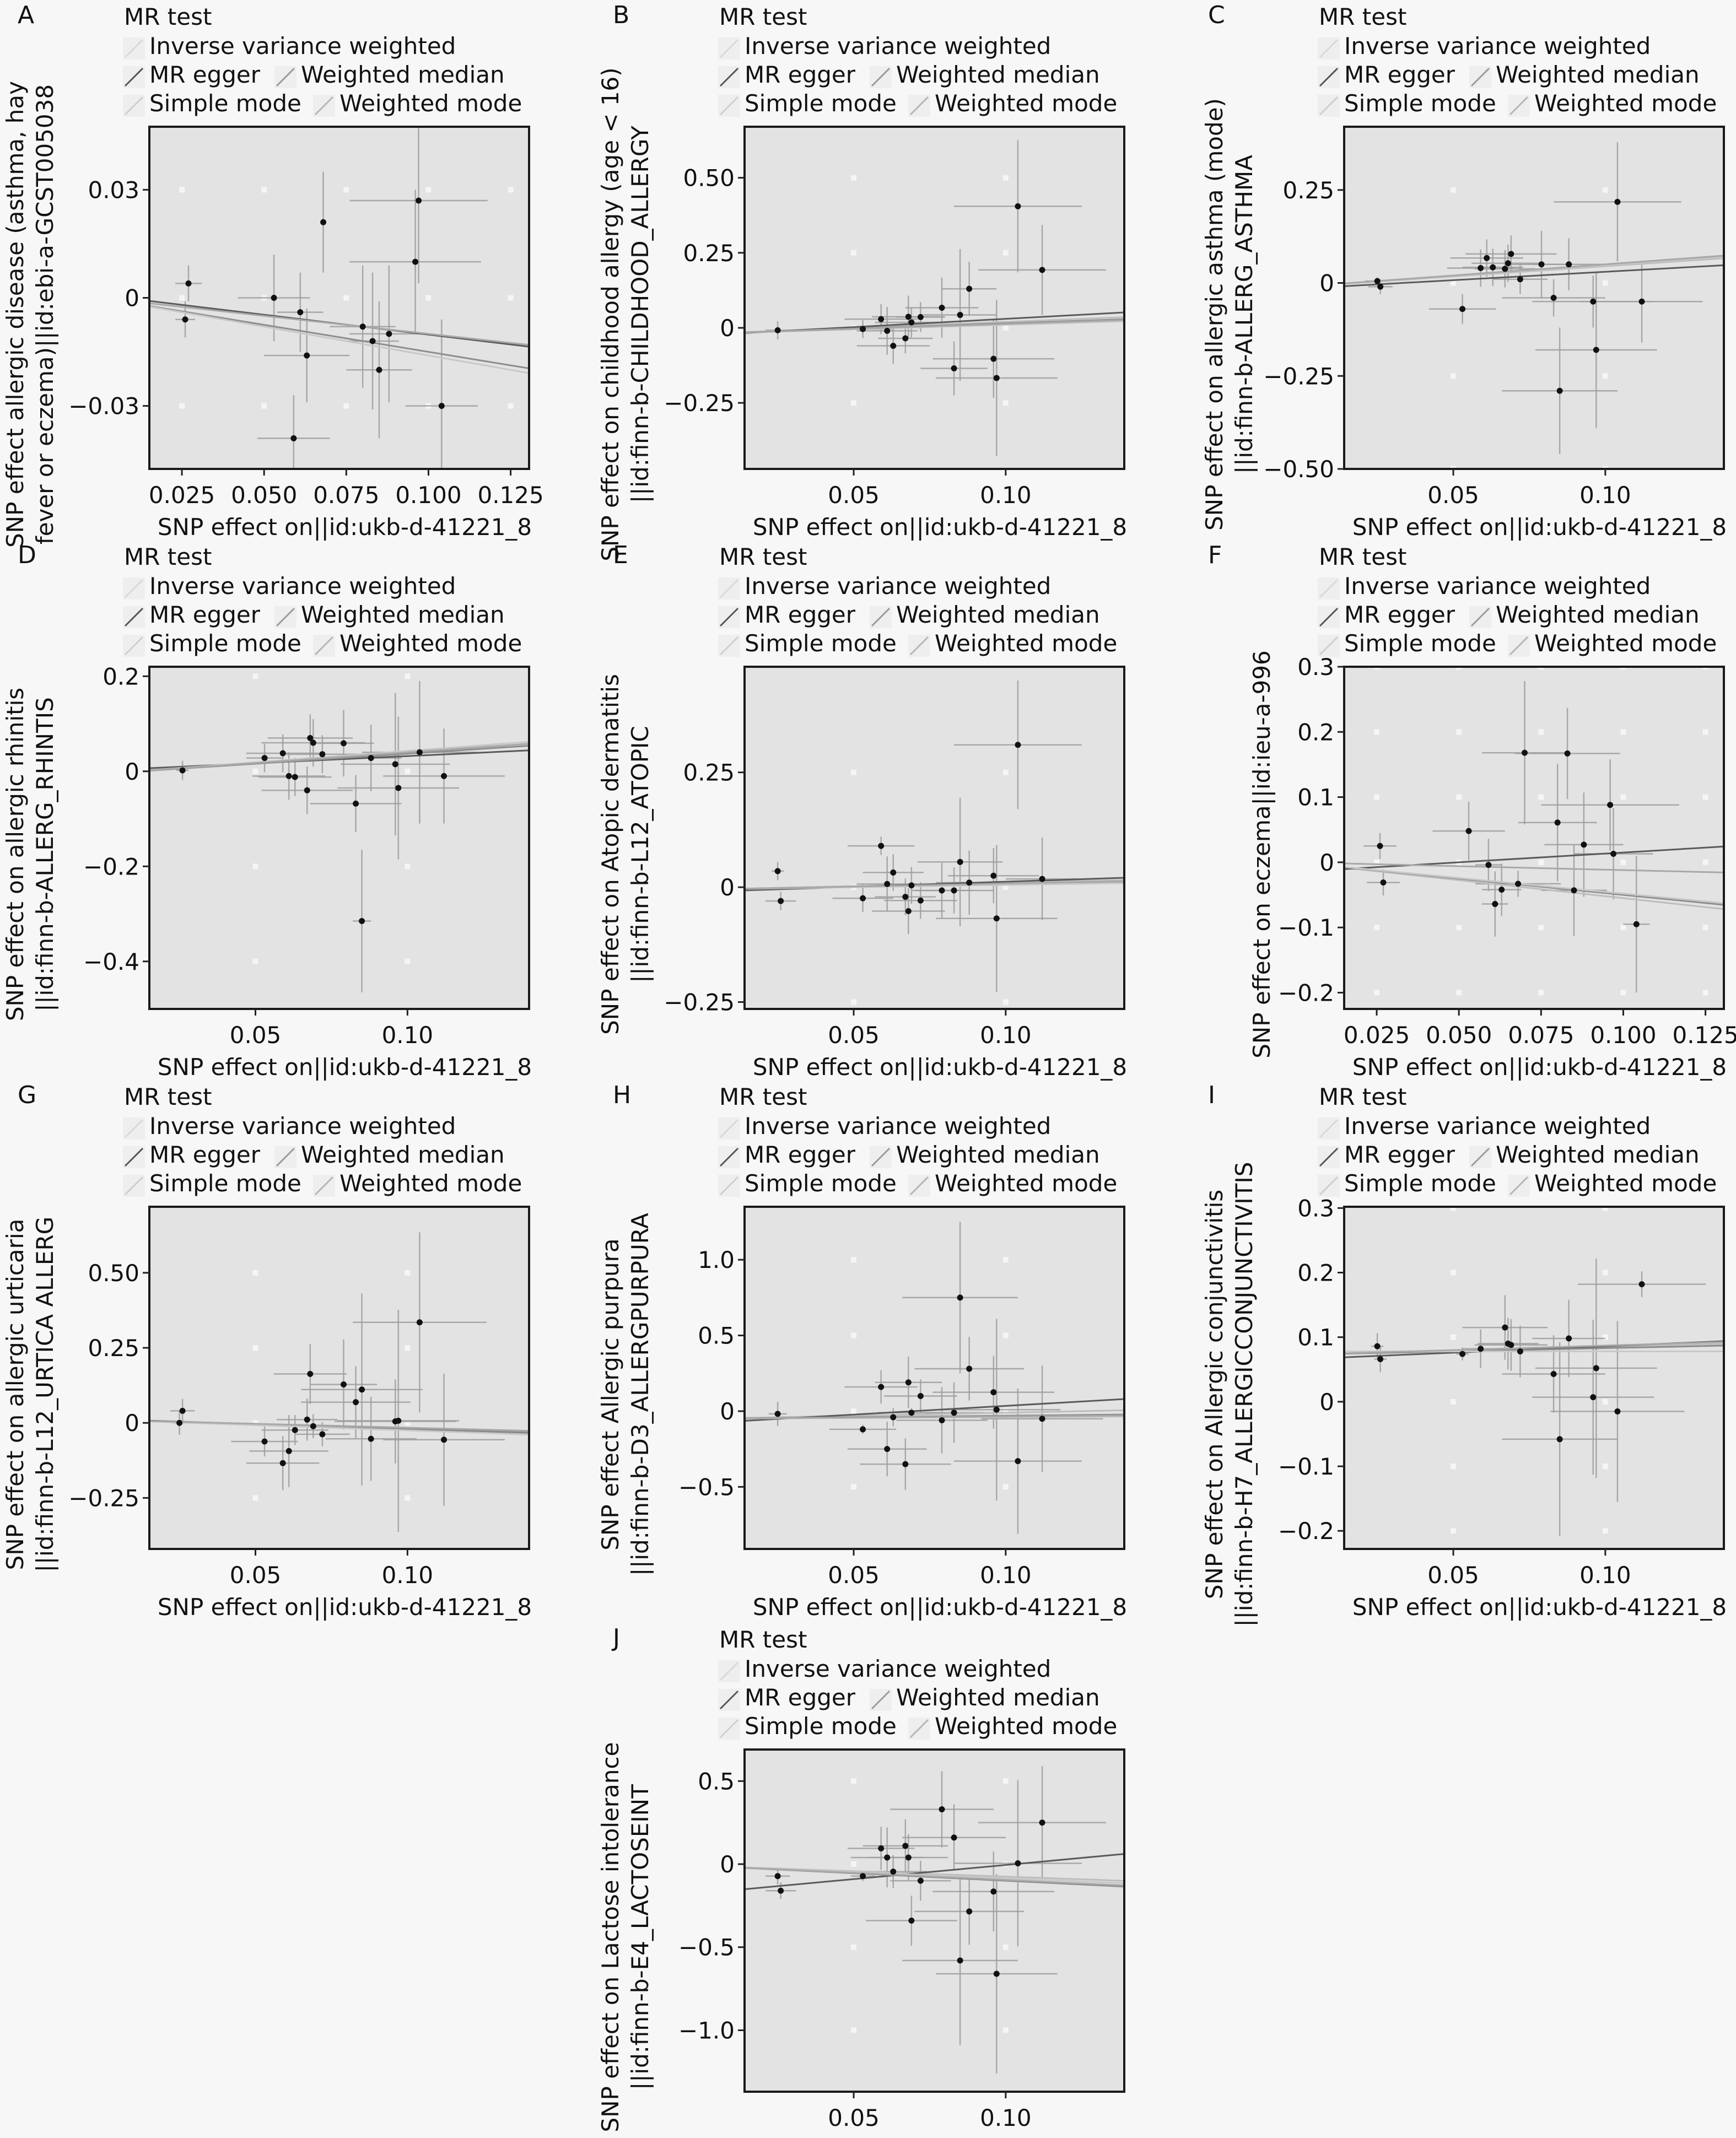 The width and height of the screenshot is (1736, 2138). Describe the element at coordinates (212, 1184) in the screenshot. I see `legend-item: Simple mode` at that location.